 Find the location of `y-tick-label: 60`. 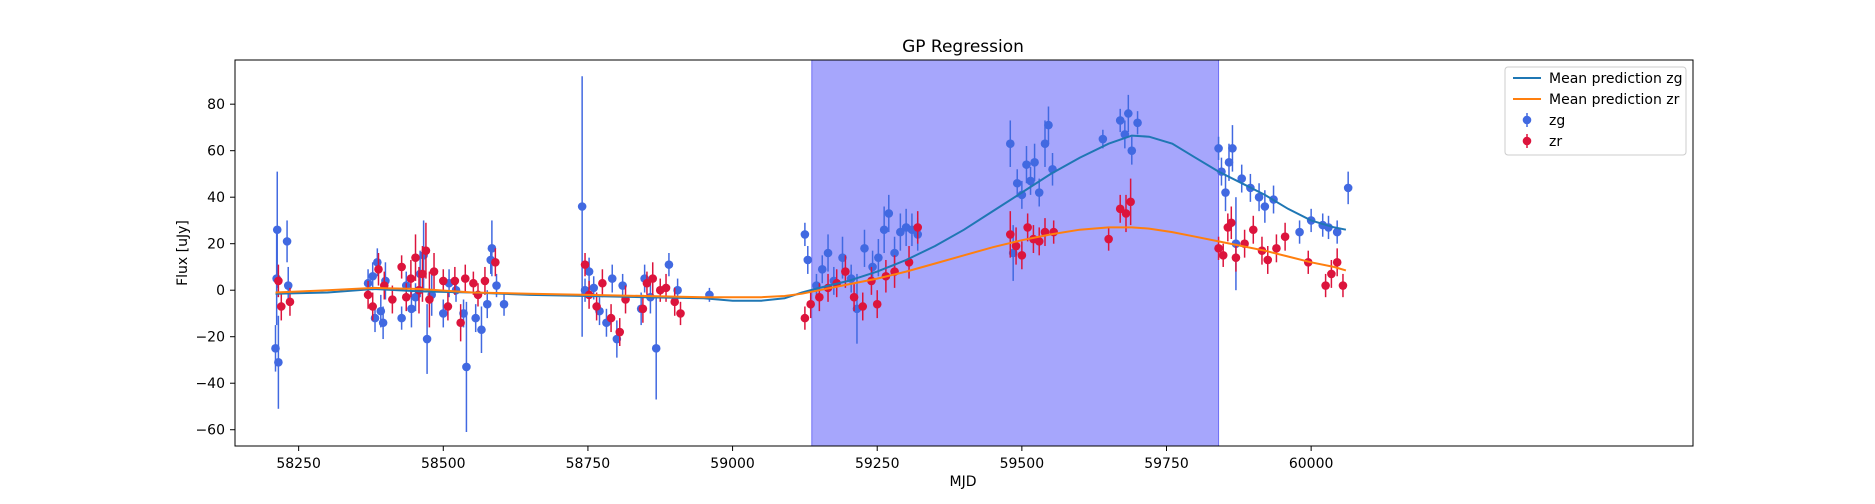

y-tick-label: 60 is located at coordinates (216, 152).